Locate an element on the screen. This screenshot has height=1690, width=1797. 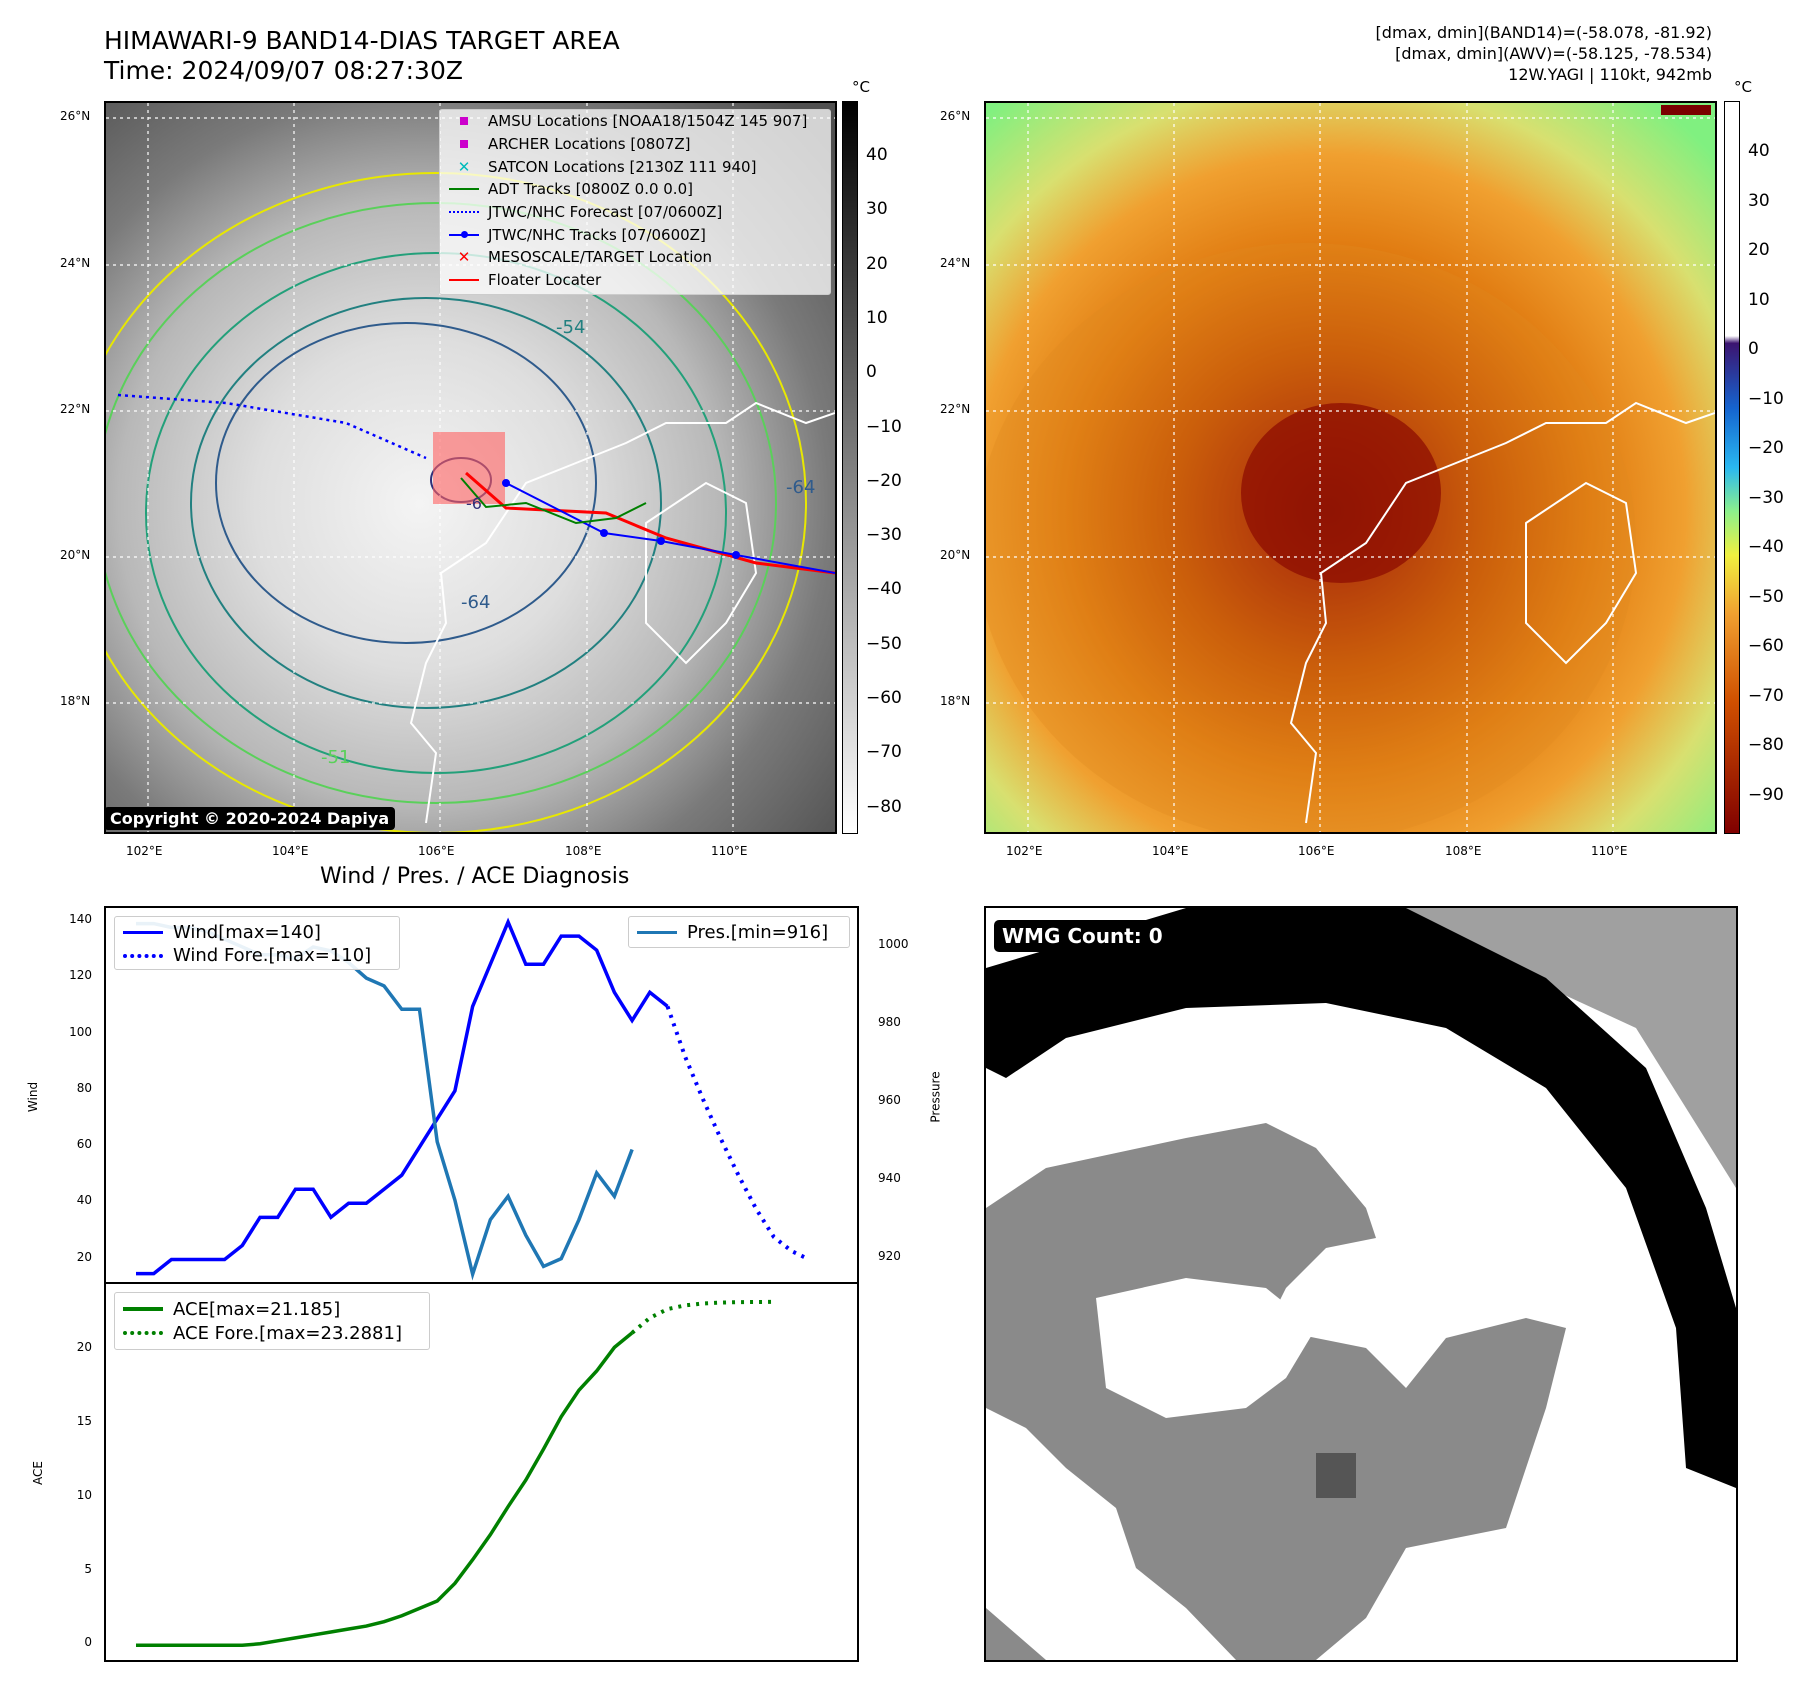
meta-line-awv: [dmax, dmin](AWV)=(-58.125, -78.534) is located at coordinates (1553, 53).